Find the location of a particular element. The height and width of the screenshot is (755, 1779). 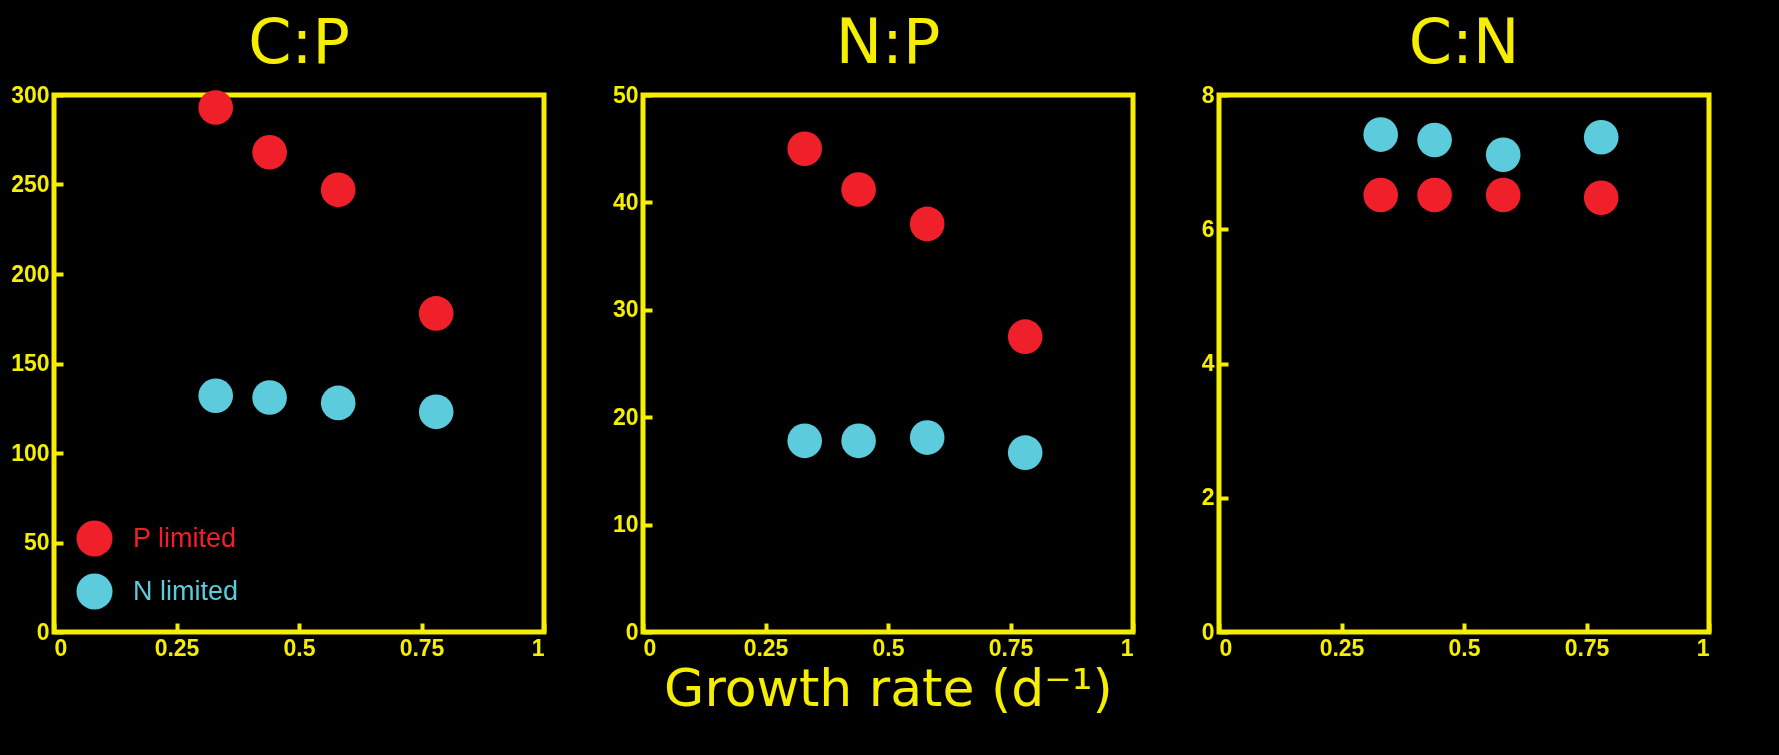

y-tick-label: 20 is located at coordinates (625, 416).